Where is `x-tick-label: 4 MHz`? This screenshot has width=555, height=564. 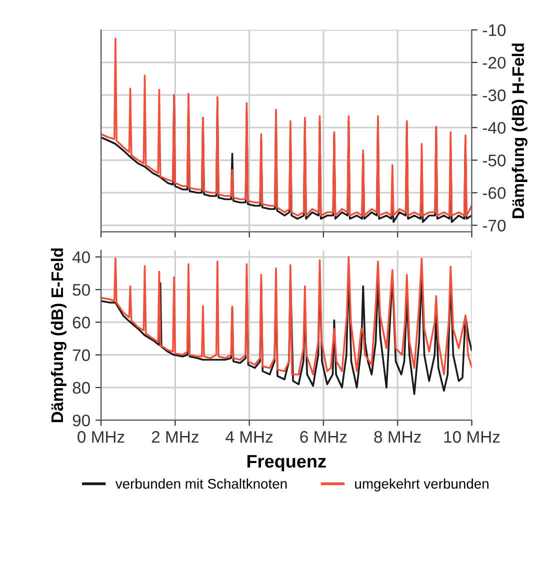 x-tick-label: 4 MHz is located at coordinates (249, 437).